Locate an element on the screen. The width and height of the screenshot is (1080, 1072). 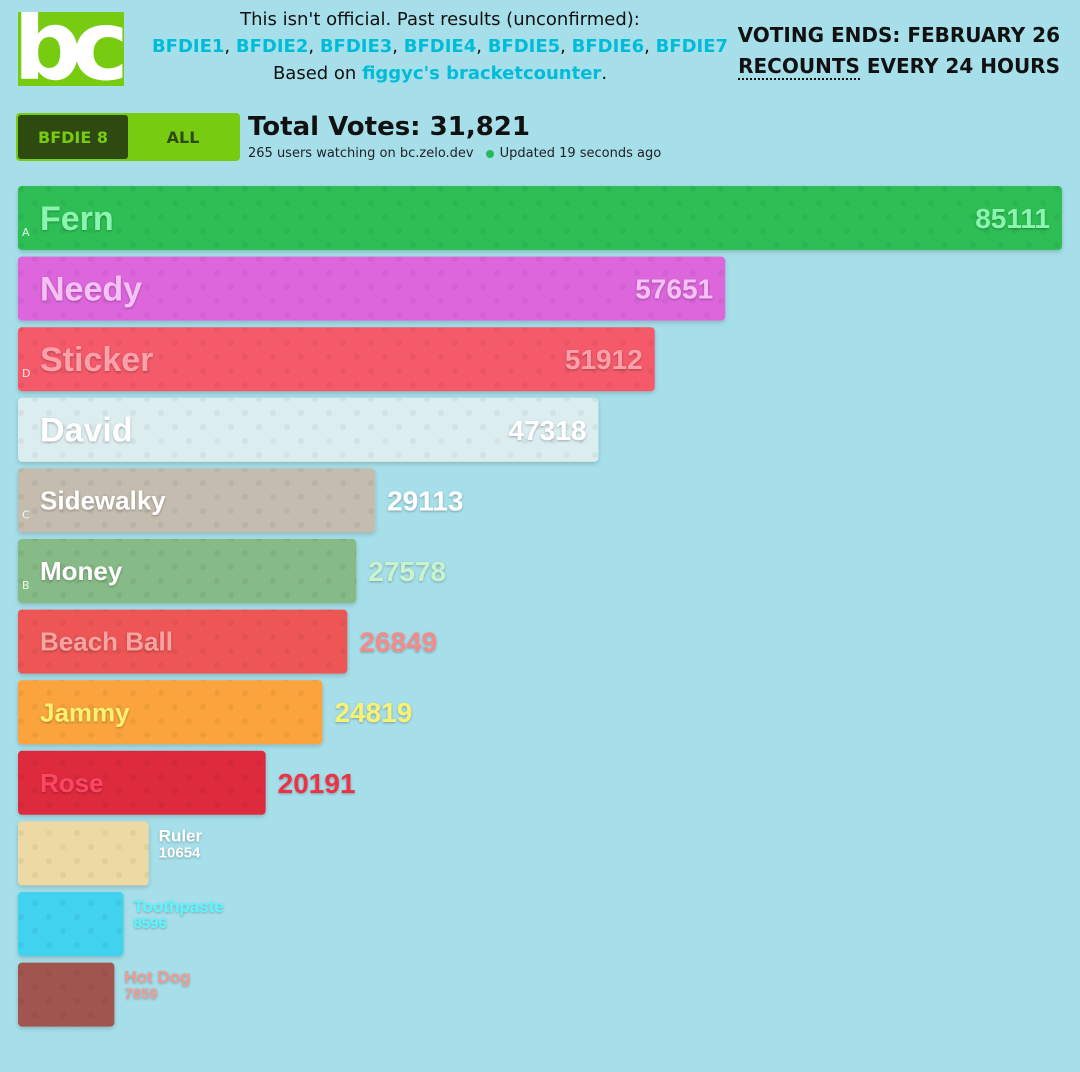
bar-label: Jammy is located at coordinates (85, 712).